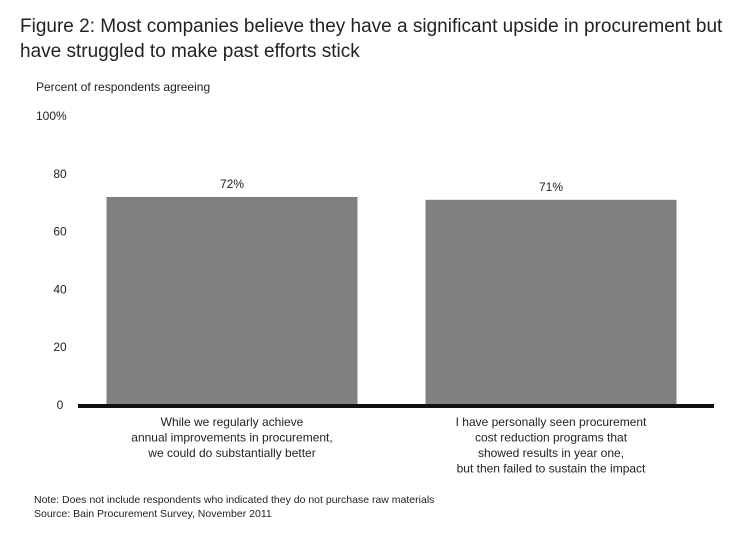 Image resolution: width=750 pixels, height=539 pixels. What do you see at coordinates (123, 87) in the screenshot?
I see `y-axis-label: Percent of respondents agreeing` at bounding box center [123, 87].